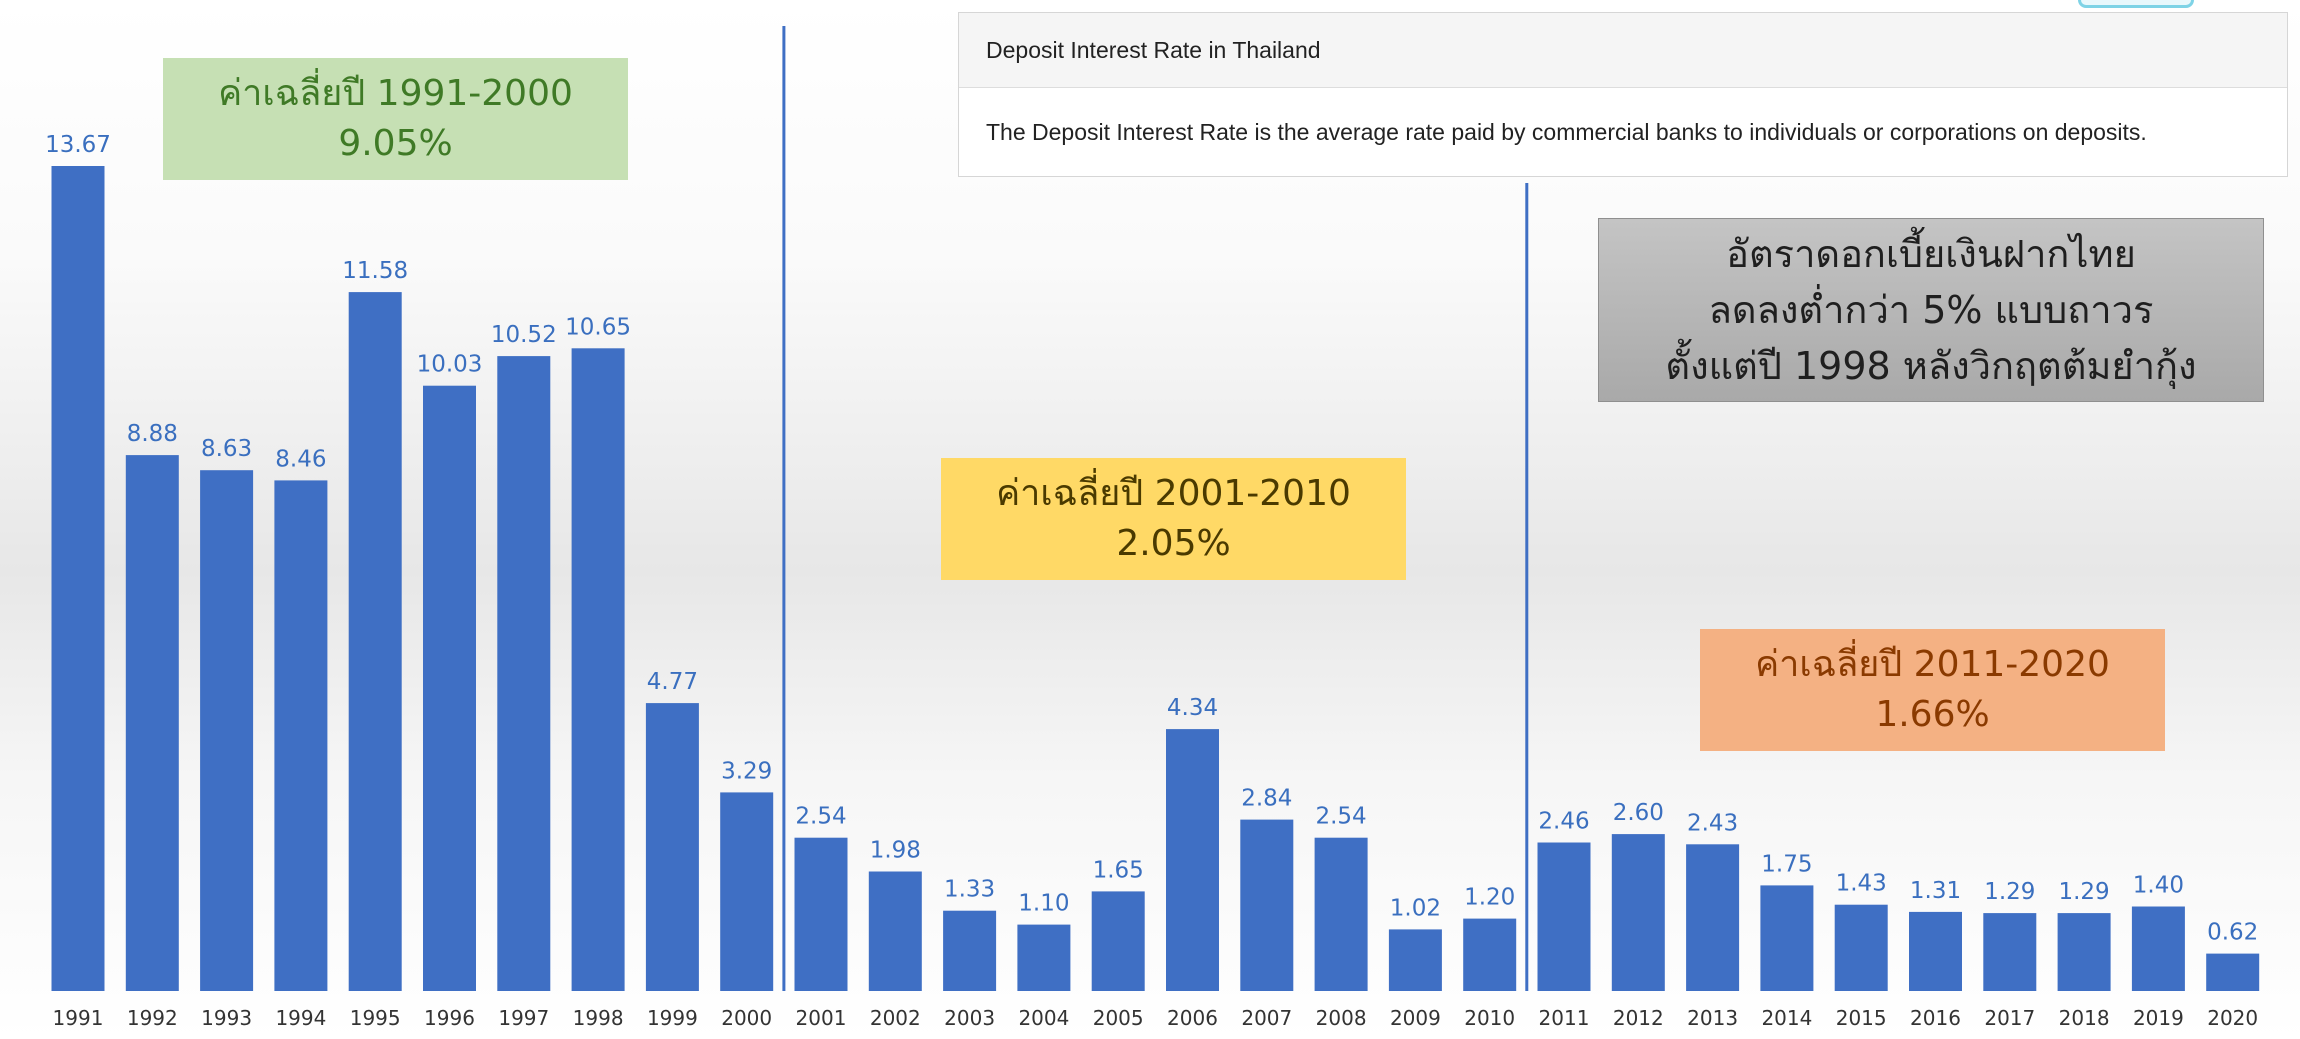  I want to click on x-tick-2002: 2002, so click(895, 1018).